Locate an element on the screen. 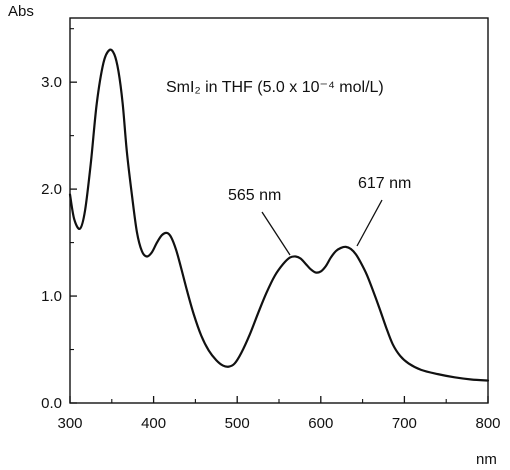  y-tick-label: 2.0 is located at coordinates (51, 189).